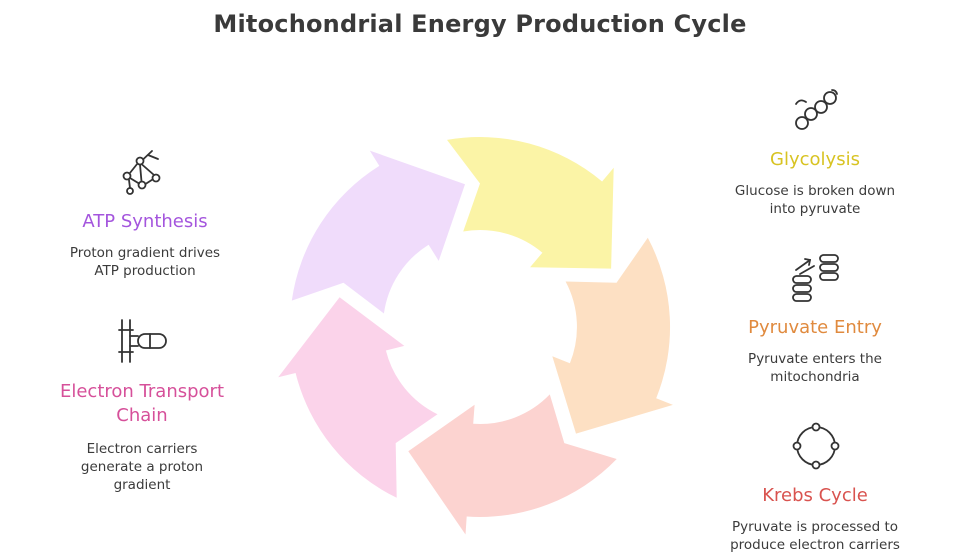  I want to click on description-line: Pyruvate enters the, so click(815, 359).